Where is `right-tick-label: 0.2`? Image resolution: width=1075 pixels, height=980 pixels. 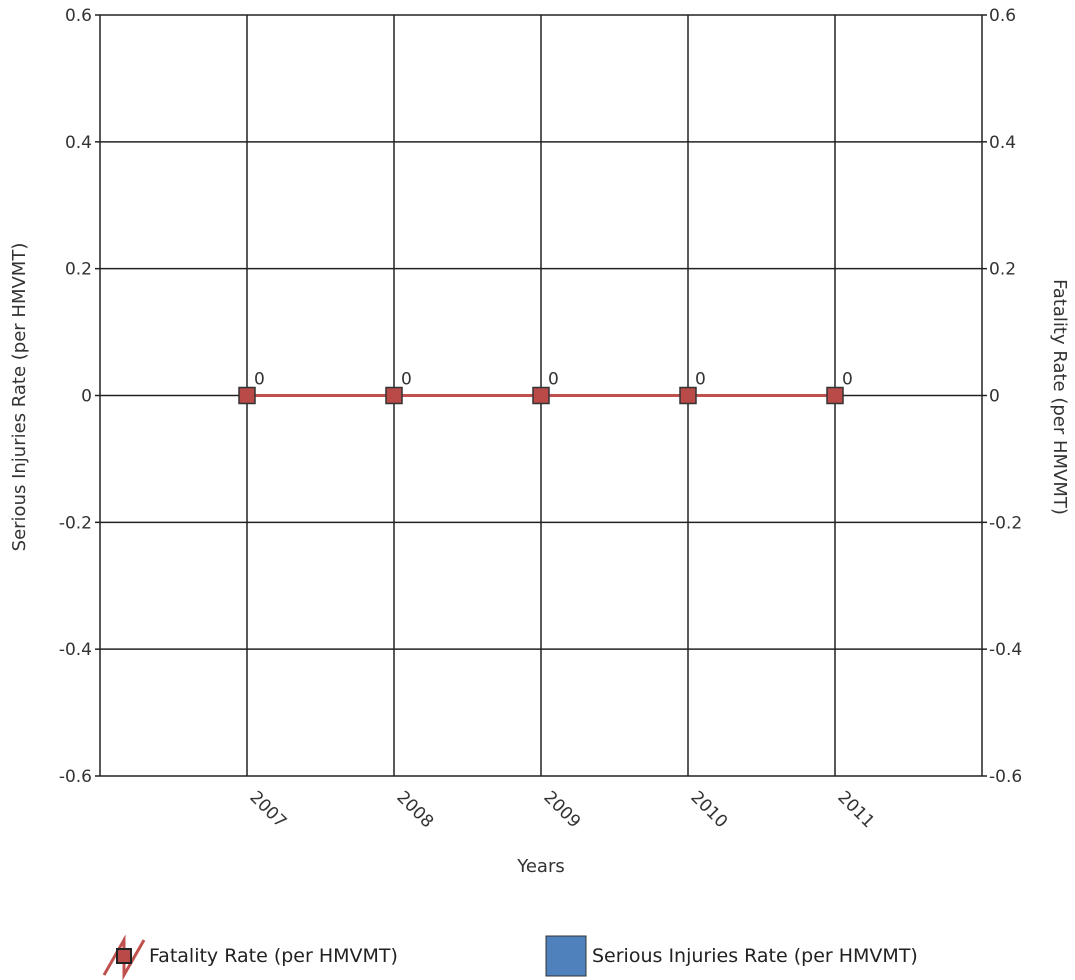 right-tick-label: 0.2 is located at coordinates (1002, 270).